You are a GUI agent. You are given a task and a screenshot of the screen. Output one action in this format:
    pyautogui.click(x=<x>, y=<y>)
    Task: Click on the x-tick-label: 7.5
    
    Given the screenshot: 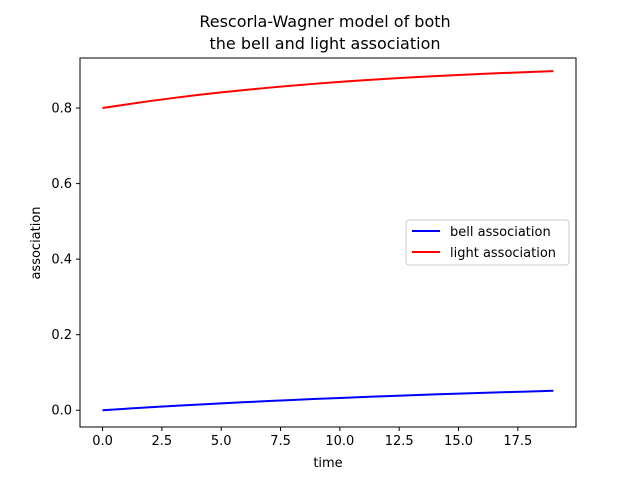 What is the action you would take?
    pyautogui.click(x=280, y=441)
    